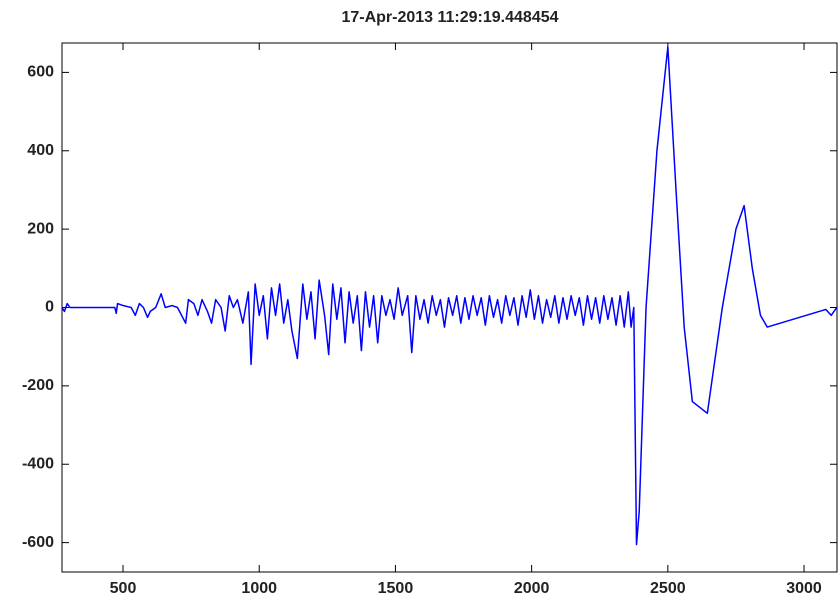 The image size is (840, 601). I want to click on x-tick-label: 1000, so click(259, 588).